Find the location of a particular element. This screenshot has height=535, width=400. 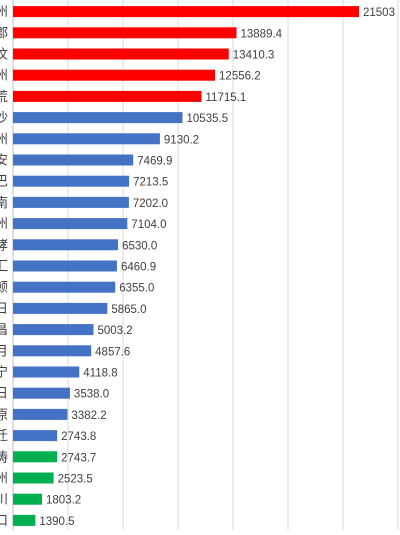

category-label: 荒 is located at coordinates (4, 96).